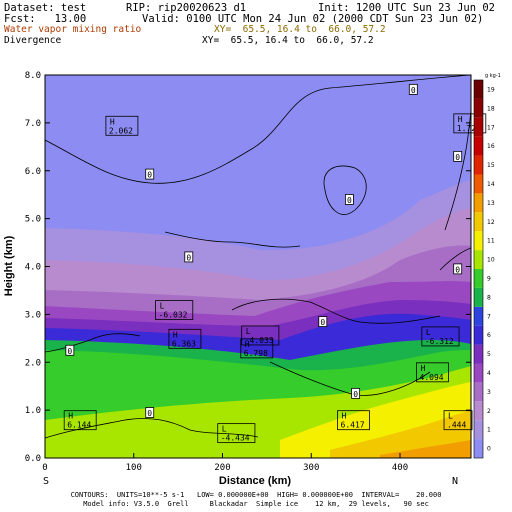  I want to click on svg-text: .444, so click(456, 425).